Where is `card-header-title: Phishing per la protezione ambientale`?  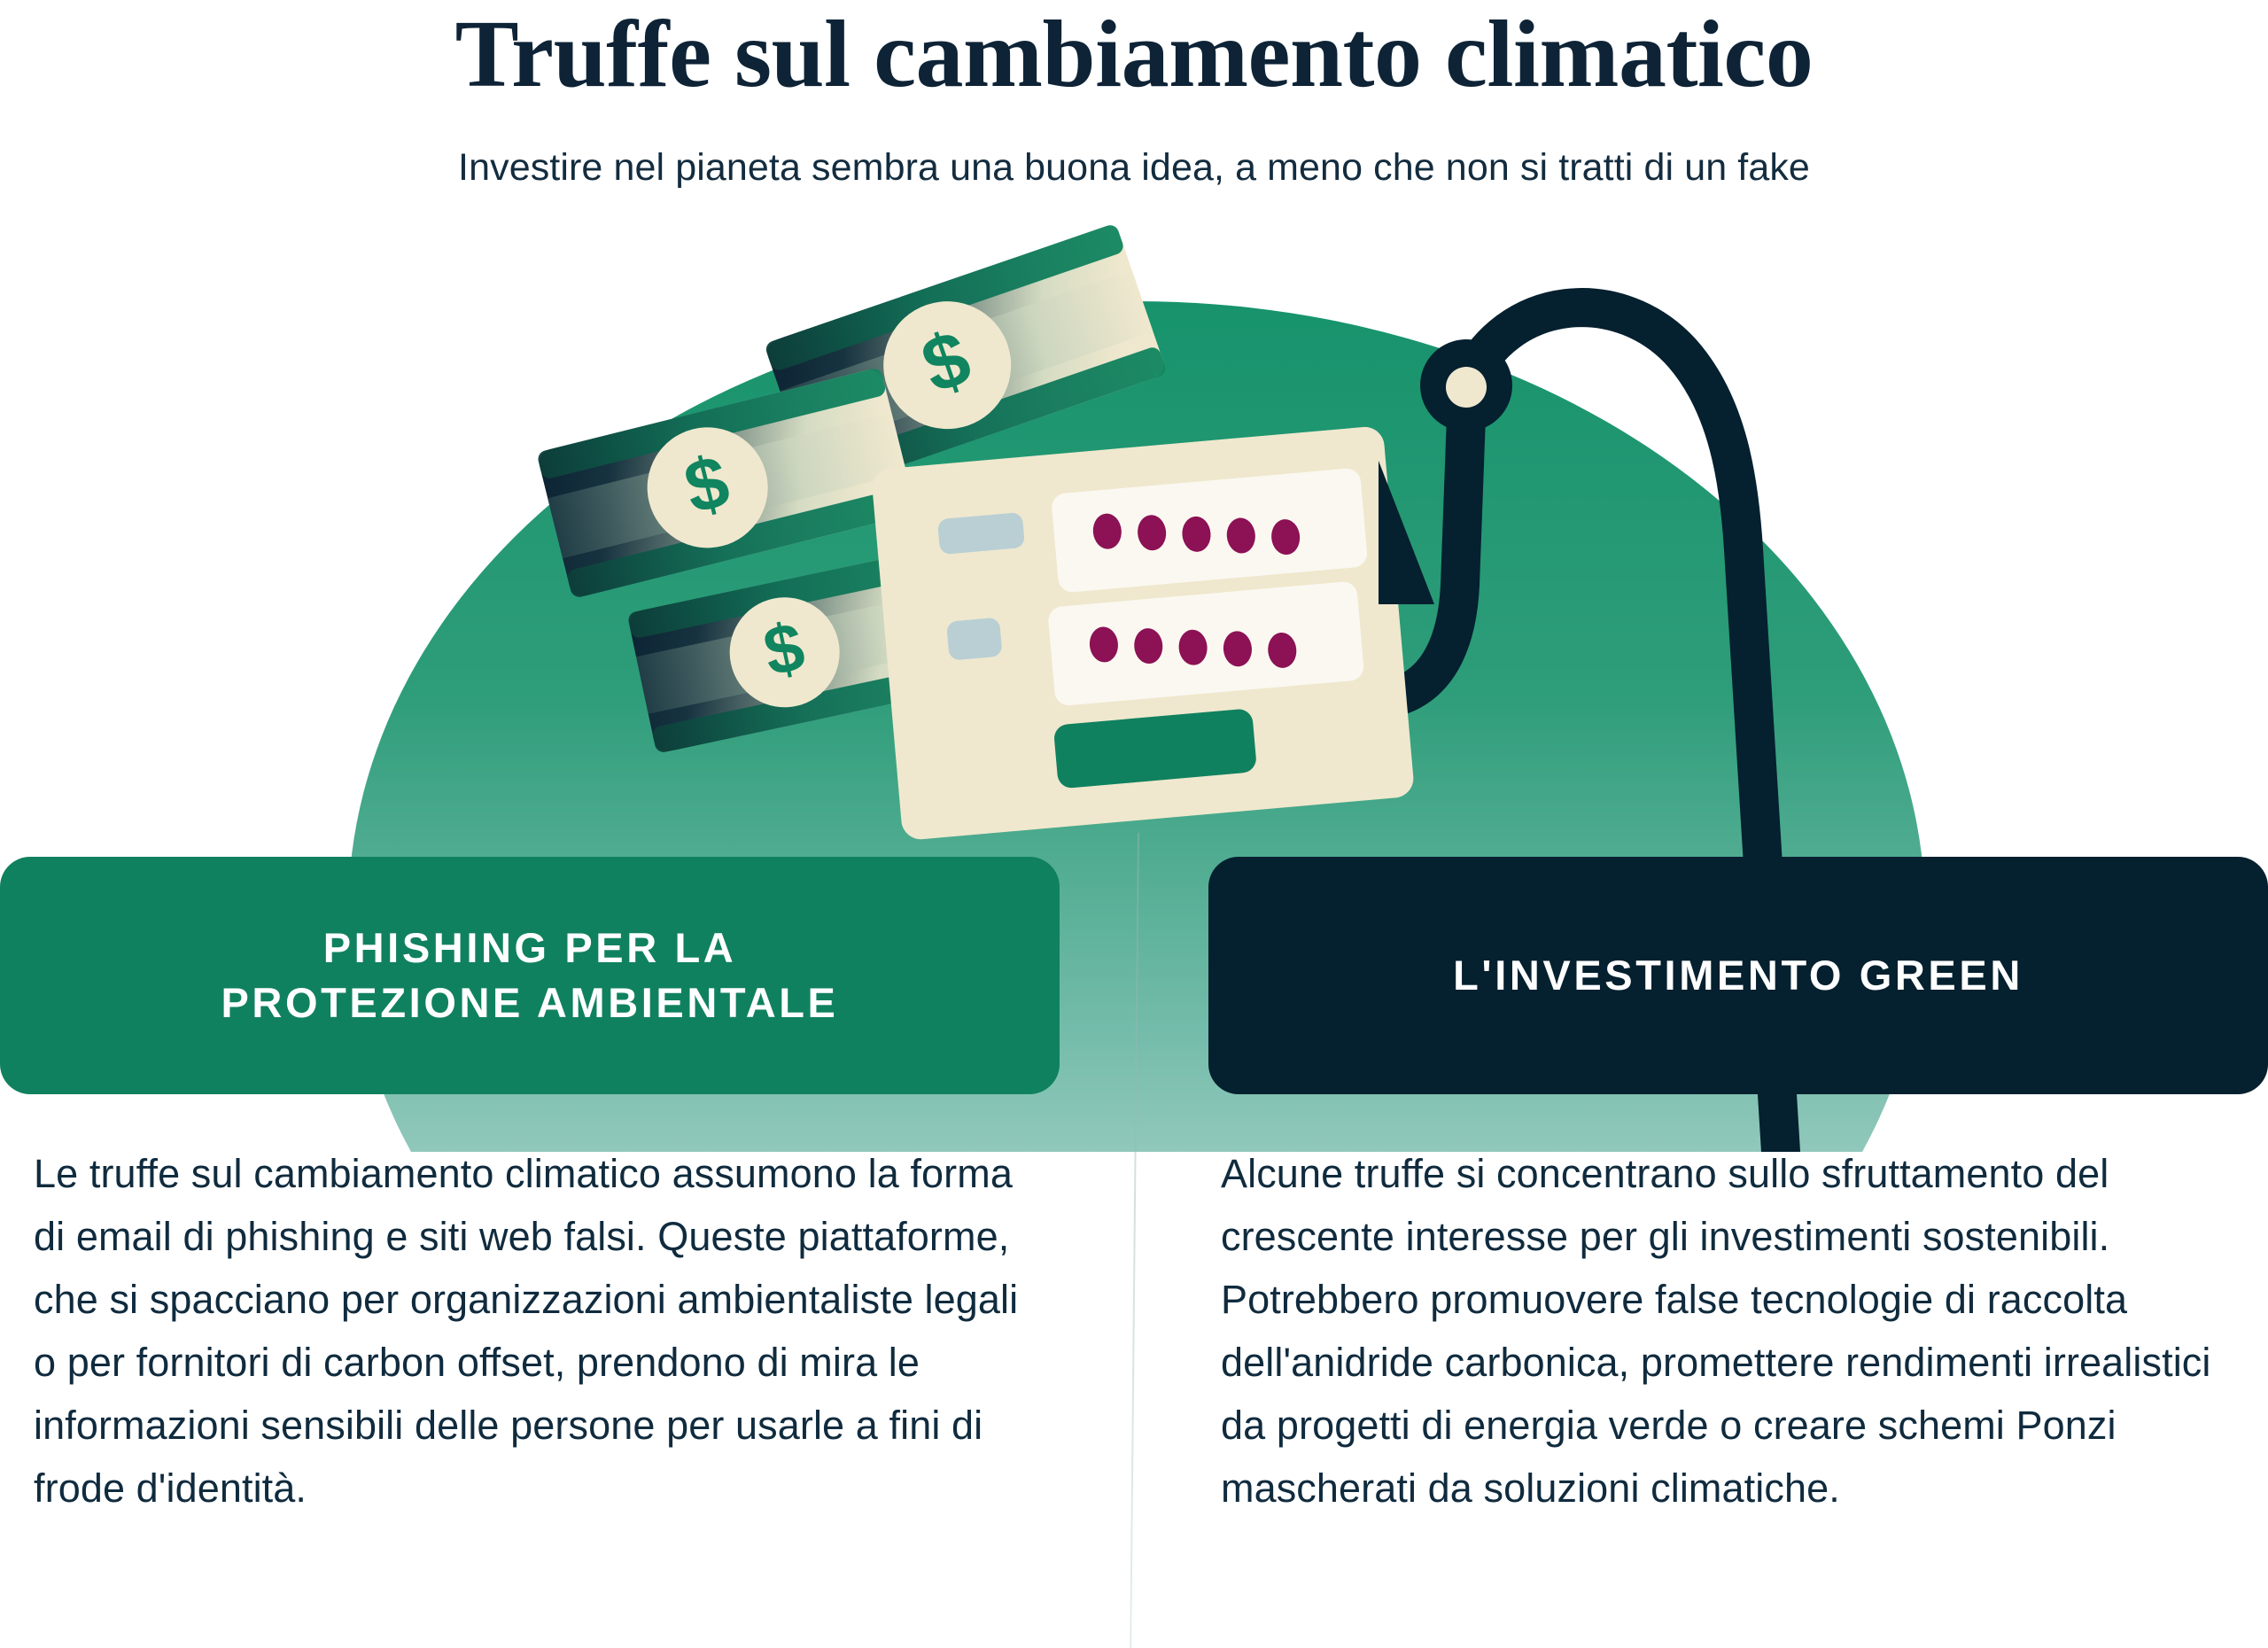
card-header-title: Phishing per la protezione ambientale is located at coordinates (530, 975).